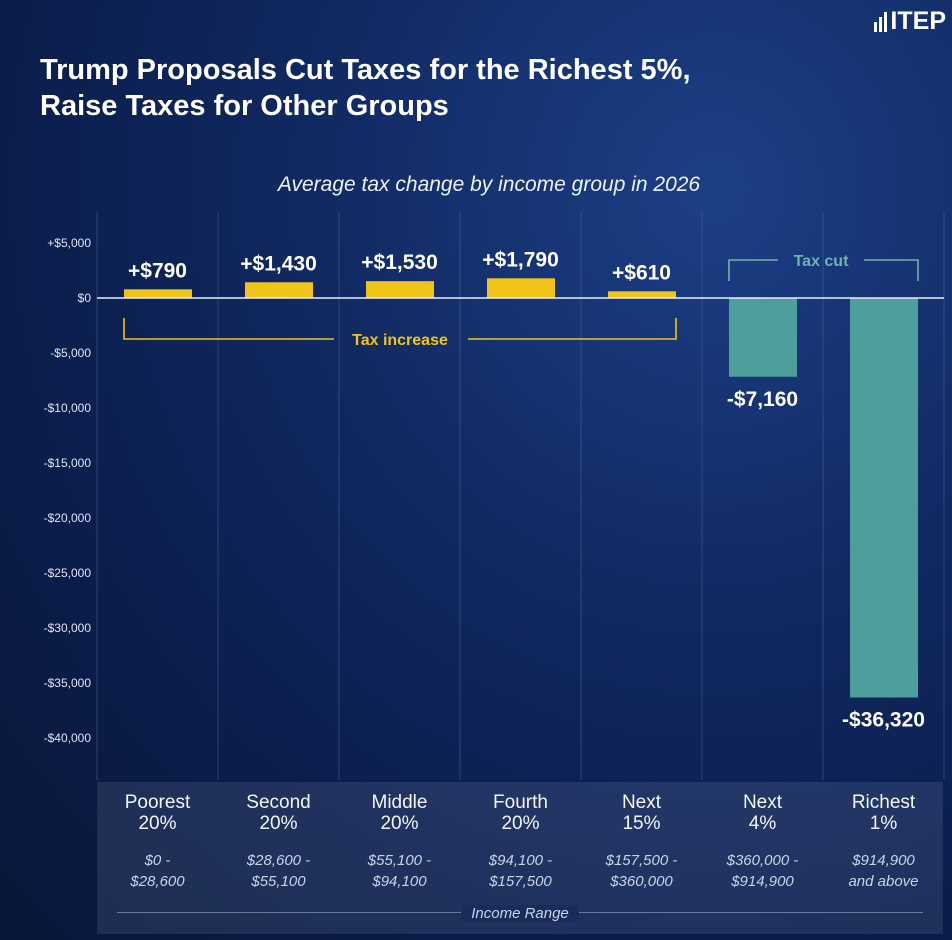  I want to click on tax-increase-bracket-left, so click(228, 329).